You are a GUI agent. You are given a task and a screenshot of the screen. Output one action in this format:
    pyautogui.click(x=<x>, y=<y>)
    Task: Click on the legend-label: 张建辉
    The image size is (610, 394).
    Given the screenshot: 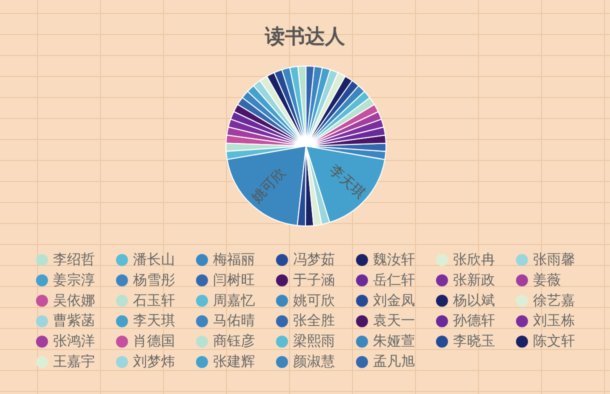 What is the action you would take?
    pyautogui.click(x=234, y=362)
    